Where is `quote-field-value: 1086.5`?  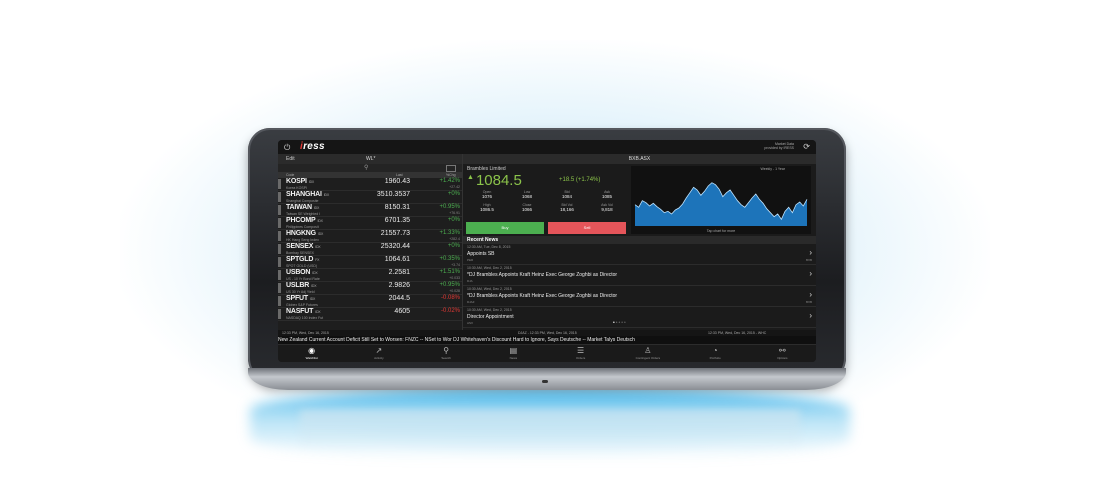 quote-field-value: 1086.5 is located at coordinates (487, 209).